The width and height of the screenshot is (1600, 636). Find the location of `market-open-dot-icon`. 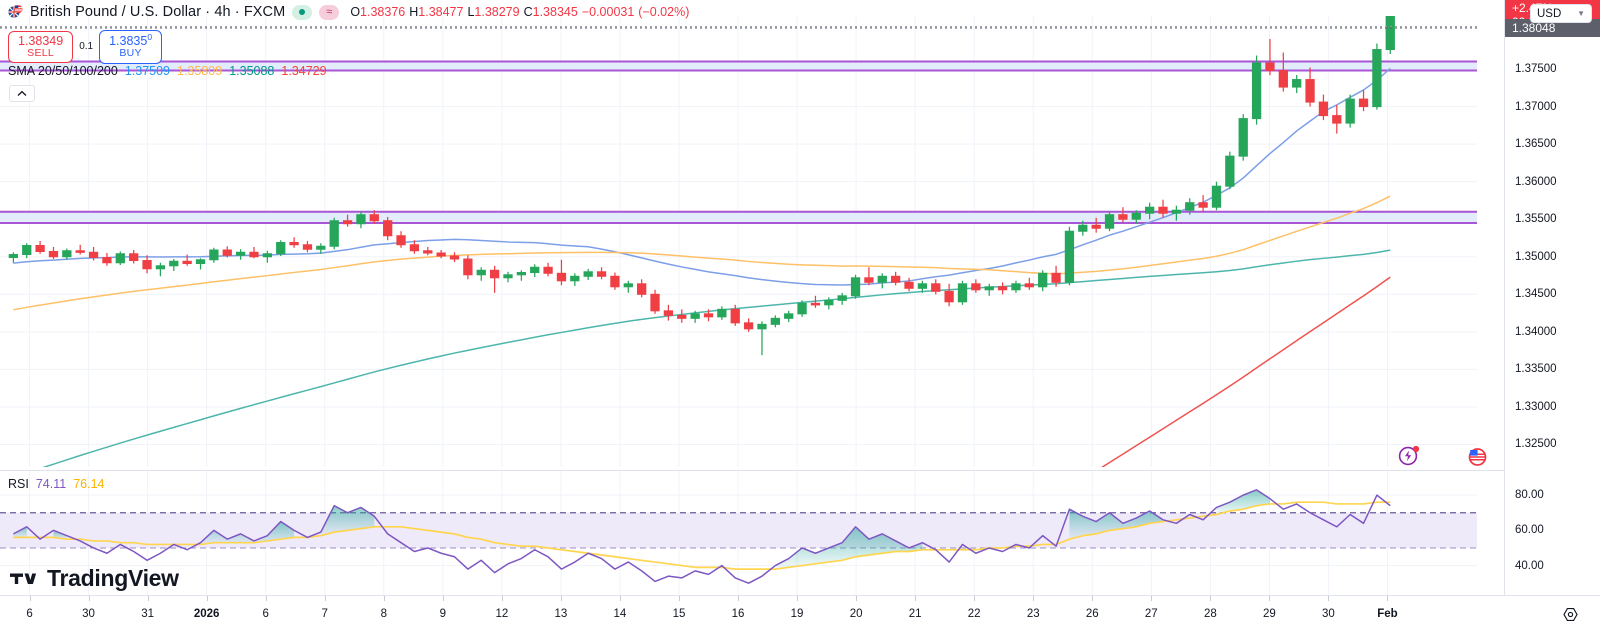

market-open-dot-icon is located at coordinates (302, 12).